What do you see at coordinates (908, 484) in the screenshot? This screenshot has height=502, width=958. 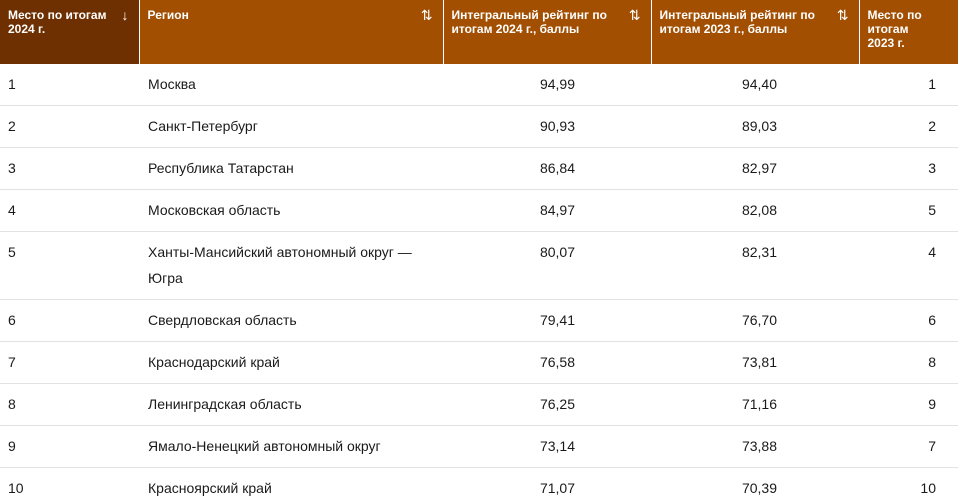 I see `cell-place-2023: 10` at bounding box center [908, 484].